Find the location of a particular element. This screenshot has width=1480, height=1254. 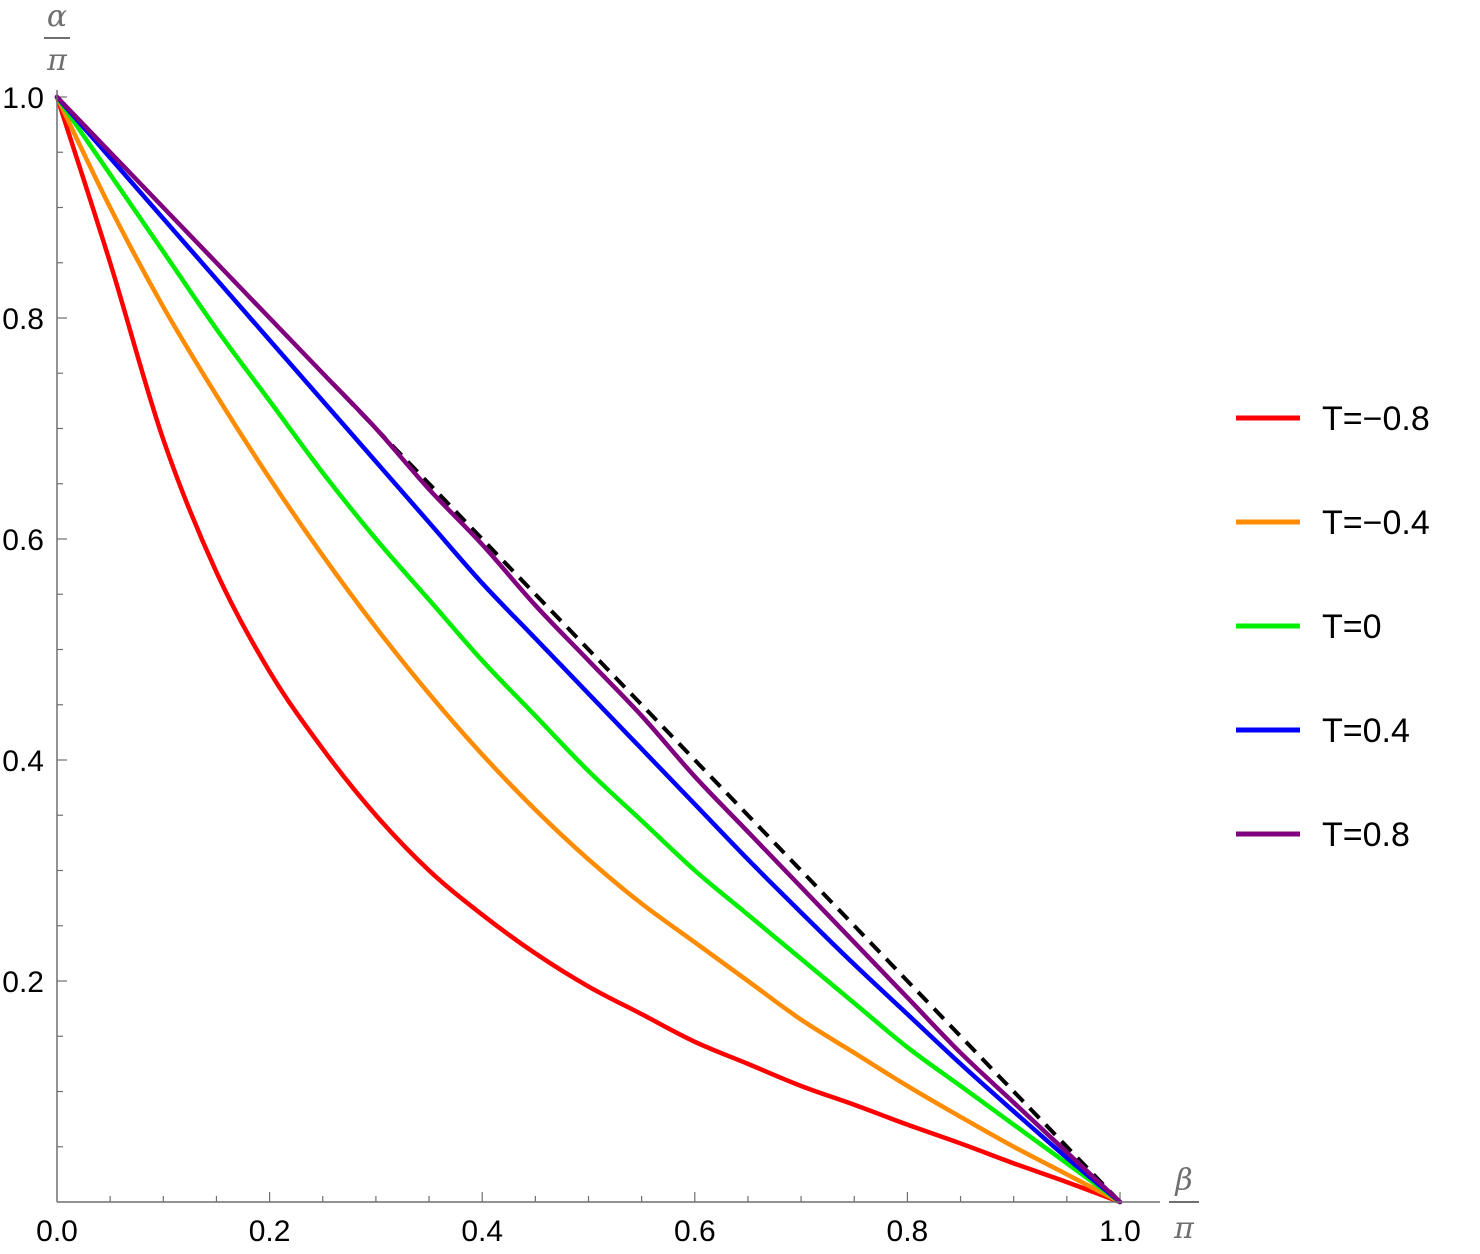

y-tick-label: 0.2 is located at coordinates (23, 982).